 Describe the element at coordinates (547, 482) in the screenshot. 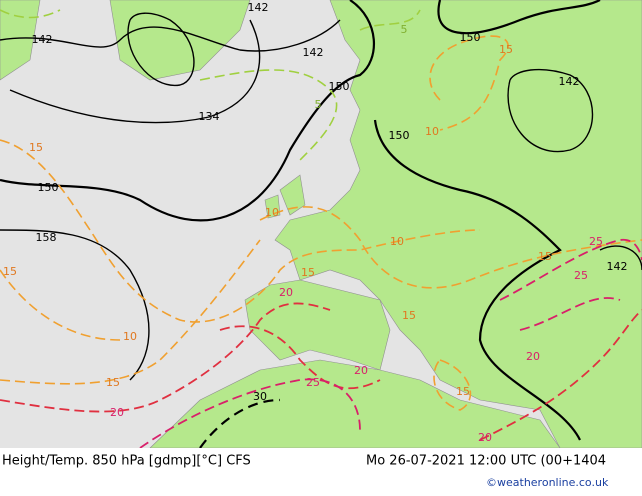

I see `credit: ©weatheronline.co.uk` at that location.